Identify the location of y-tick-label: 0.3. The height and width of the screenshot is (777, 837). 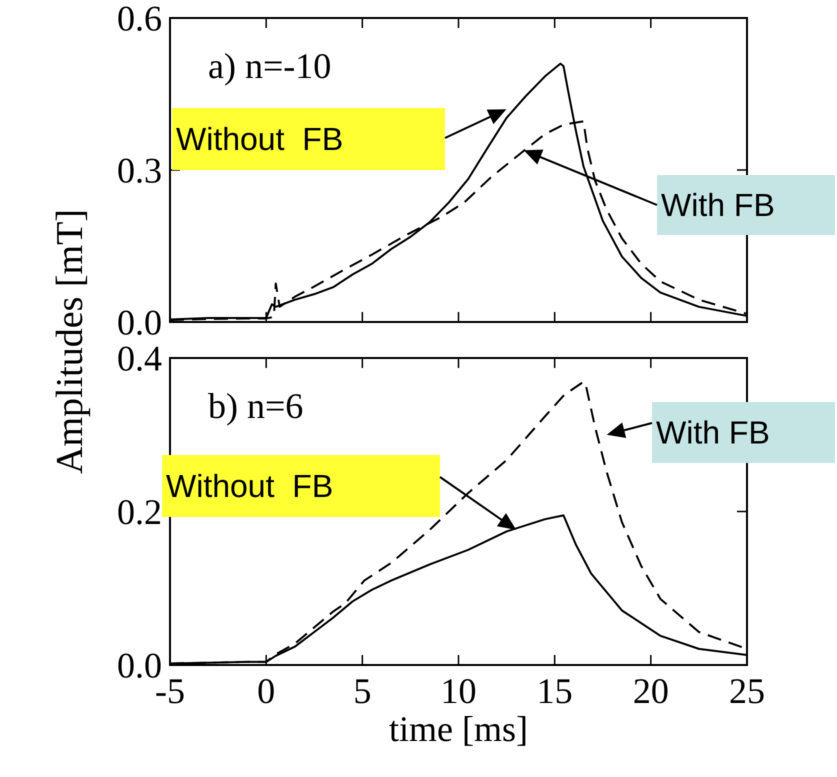
(139, 170).